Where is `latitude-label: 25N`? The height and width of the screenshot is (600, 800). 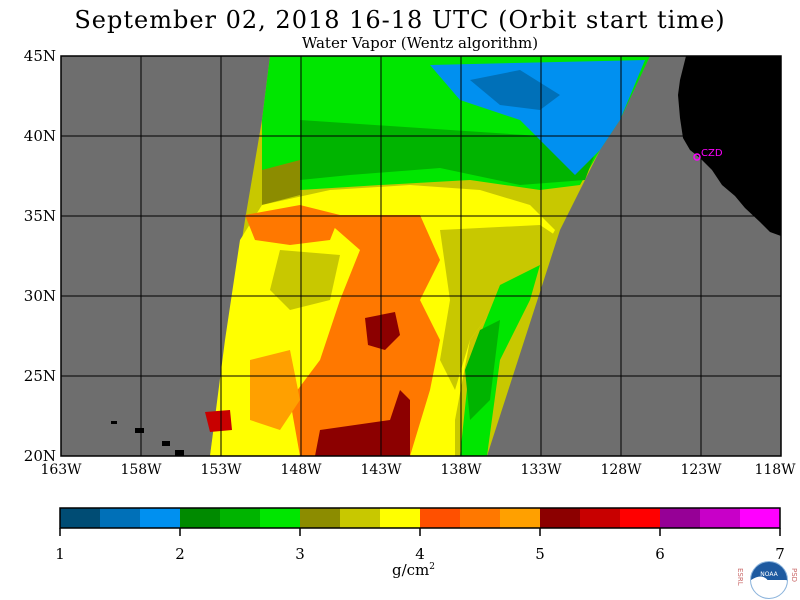 latitude-label: 25N is located at coordinates (39, 376).